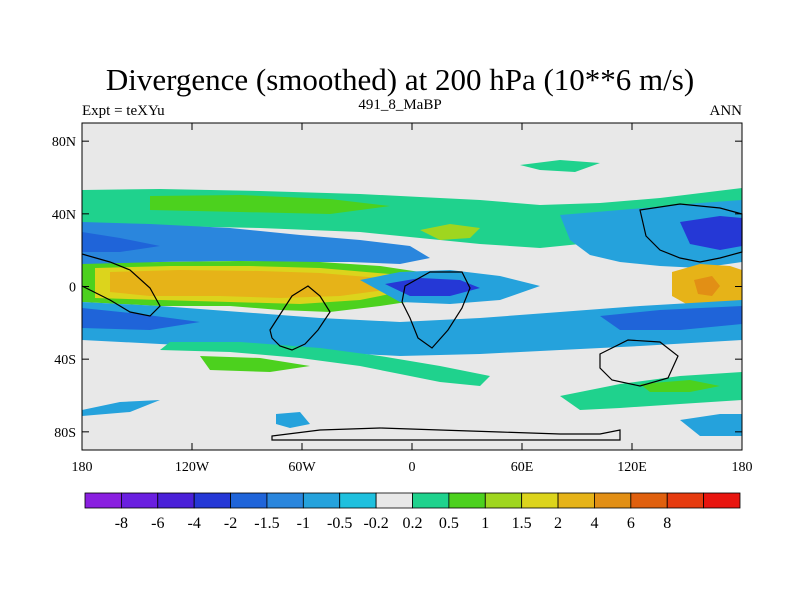 This screenshot has width=800, height=600. Describe the element at coordinates (302, 467) in the screenshot. I see `x-tick-label: 60W` at that location.